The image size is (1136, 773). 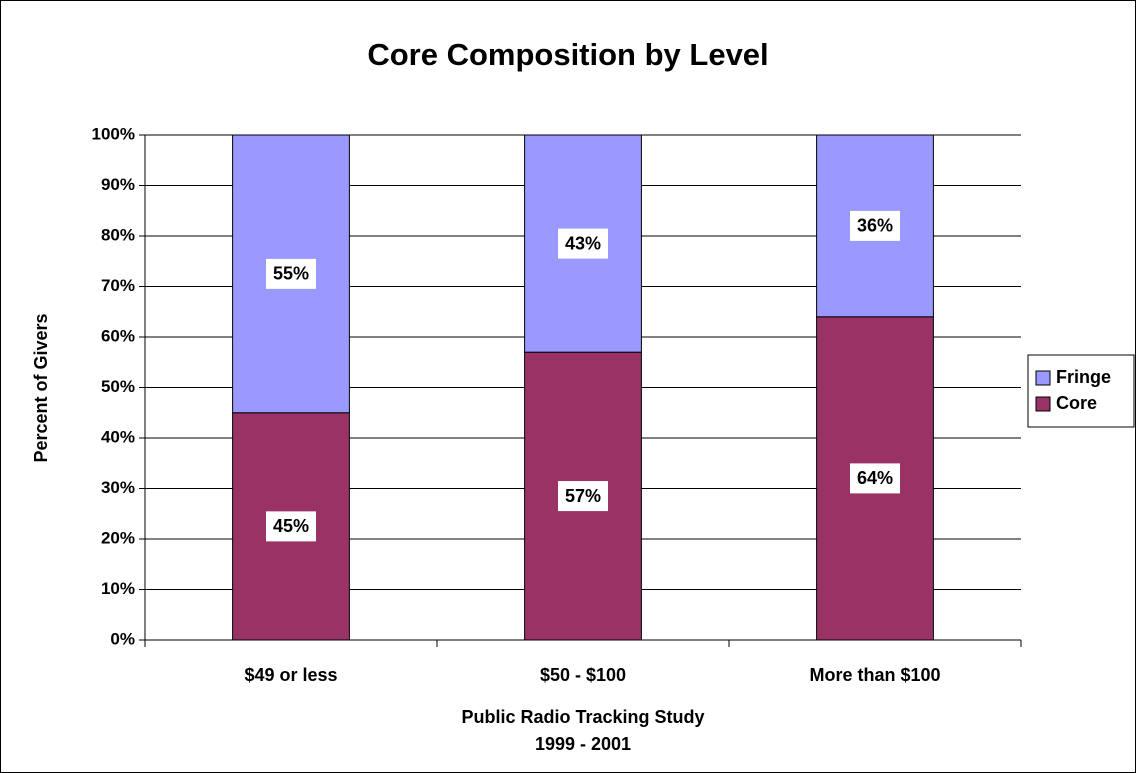 I want to click on y-tick-label: 10%, so click(x=118, y=588).